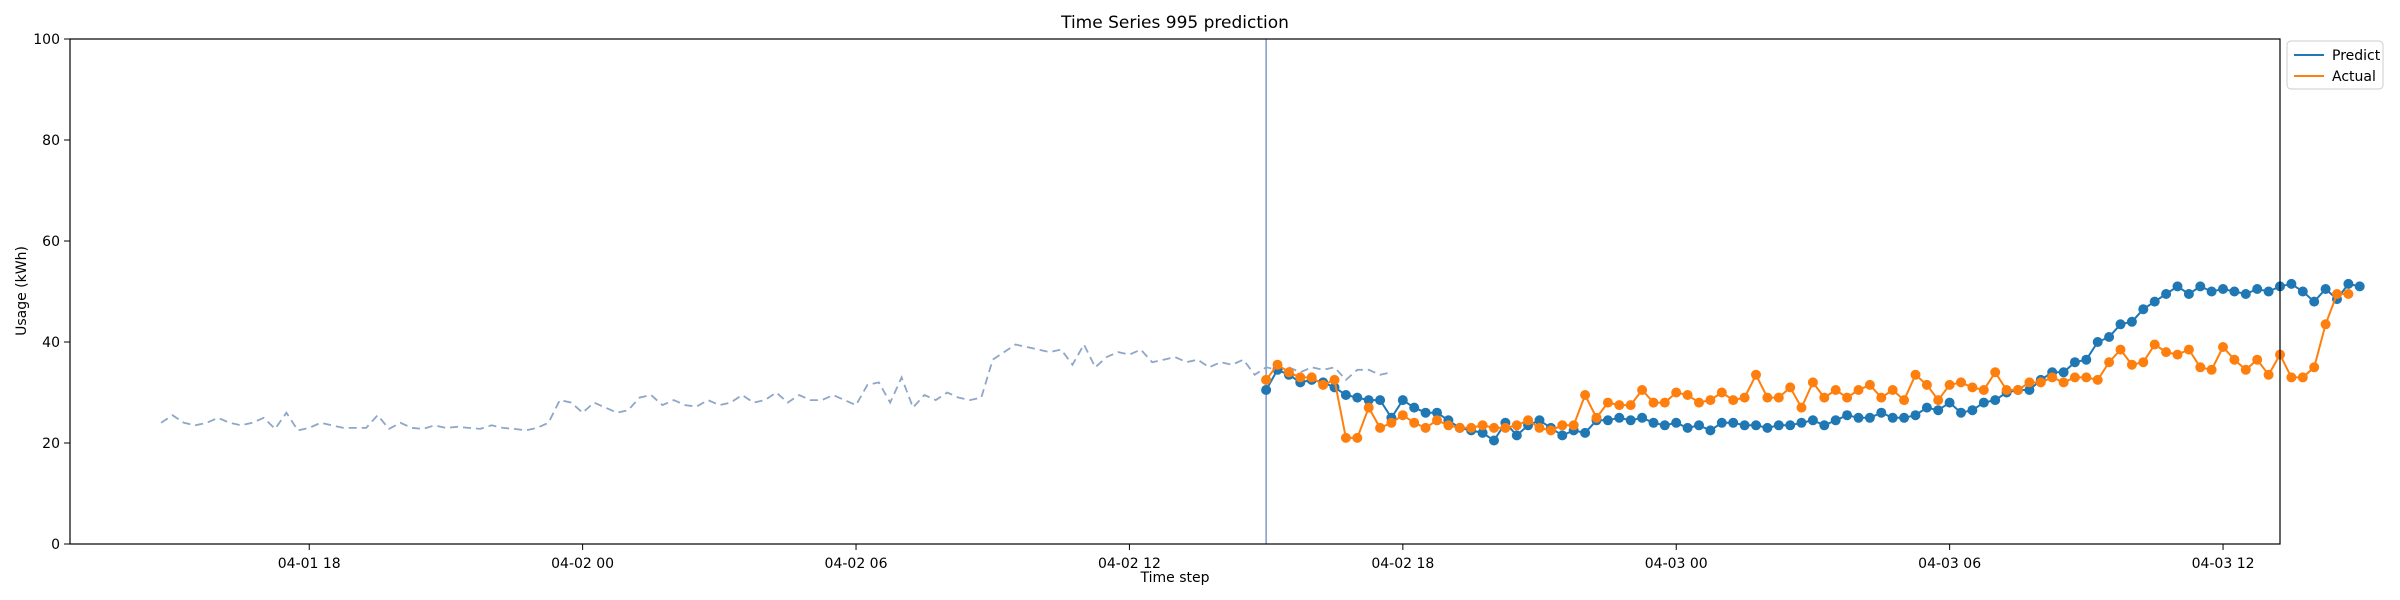 This screenshot has width=2400, height=600. I want to click on x-tick-label: 04-02 00, so click(582, 564).